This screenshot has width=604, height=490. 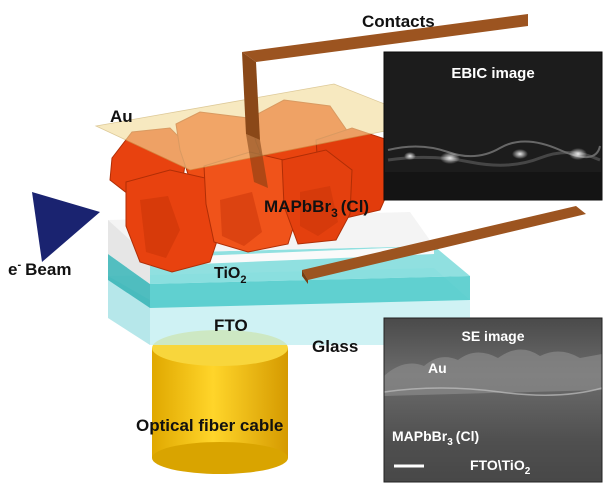 I want to click on se-image-panel: SE image Au MAPbBr3 (Cl) FTO\TiO2, so click(x=493, y=400).